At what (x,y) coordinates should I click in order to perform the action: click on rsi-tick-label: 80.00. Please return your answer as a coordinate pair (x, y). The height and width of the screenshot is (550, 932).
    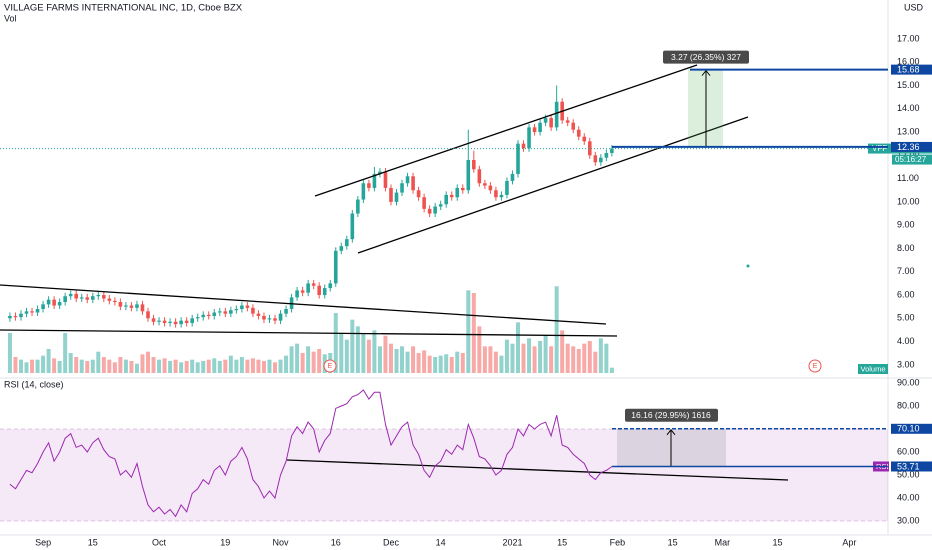
    Looking at the image, I should click on (908, 405).